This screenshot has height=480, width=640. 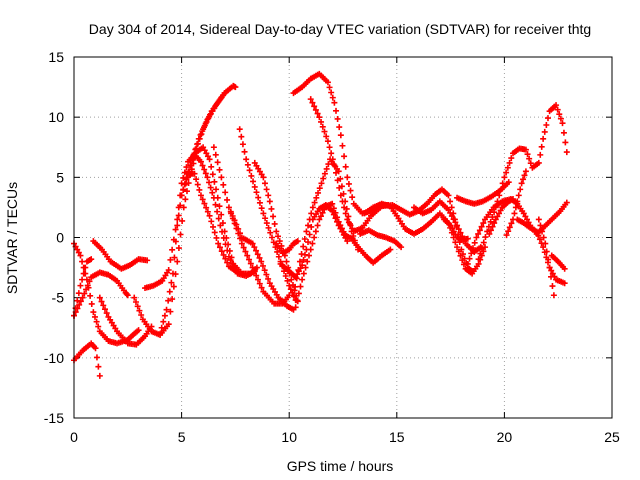 What do you see at coordinates (612, 437) in the screenshot?
I see `x-tick-label: 25` at bounding box center [612, 437].